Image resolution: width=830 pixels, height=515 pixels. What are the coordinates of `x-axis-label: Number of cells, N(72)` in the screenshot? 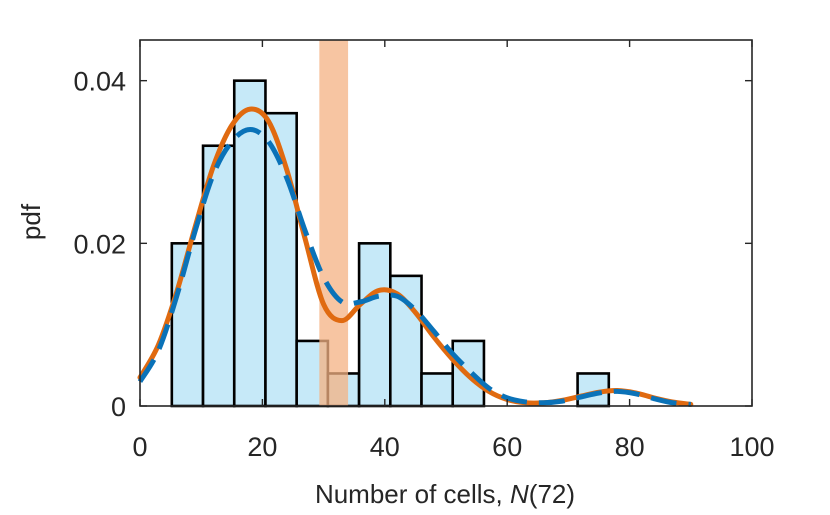 It's located at (445, 494).